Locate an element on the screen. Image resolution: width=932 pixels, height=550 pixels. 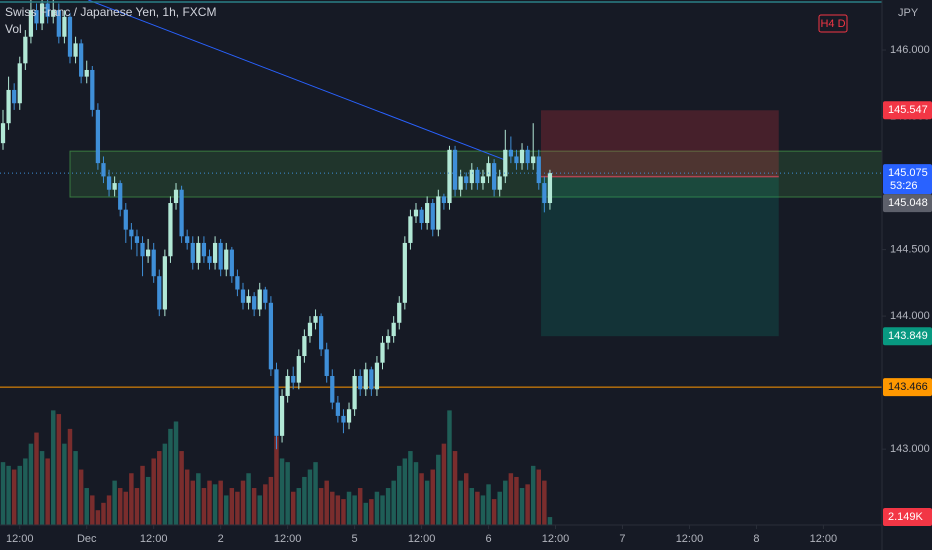
countdown: 53:26 is located at coordinates (904, 186).